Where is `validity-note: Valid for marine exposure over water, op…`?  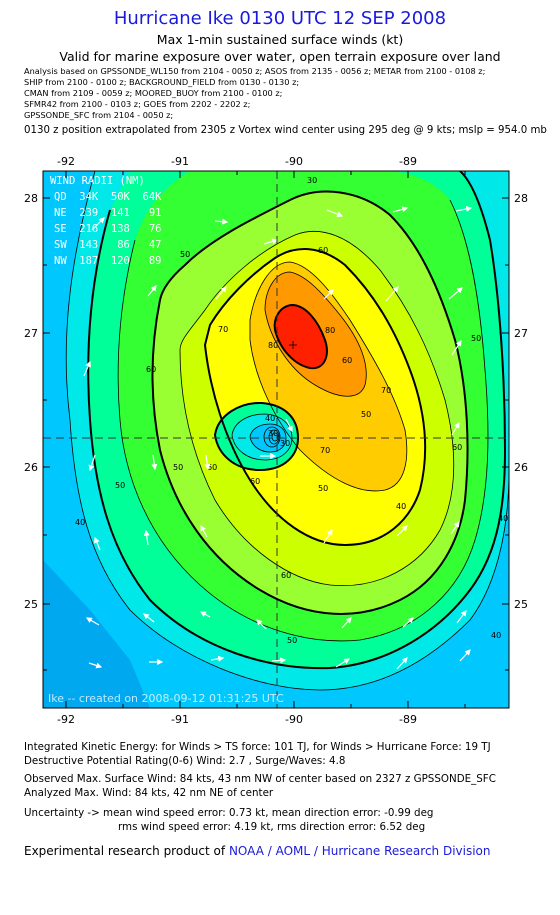
validity-note: Valid for marine exposure over water, op… is located at coordinates (280, 56).